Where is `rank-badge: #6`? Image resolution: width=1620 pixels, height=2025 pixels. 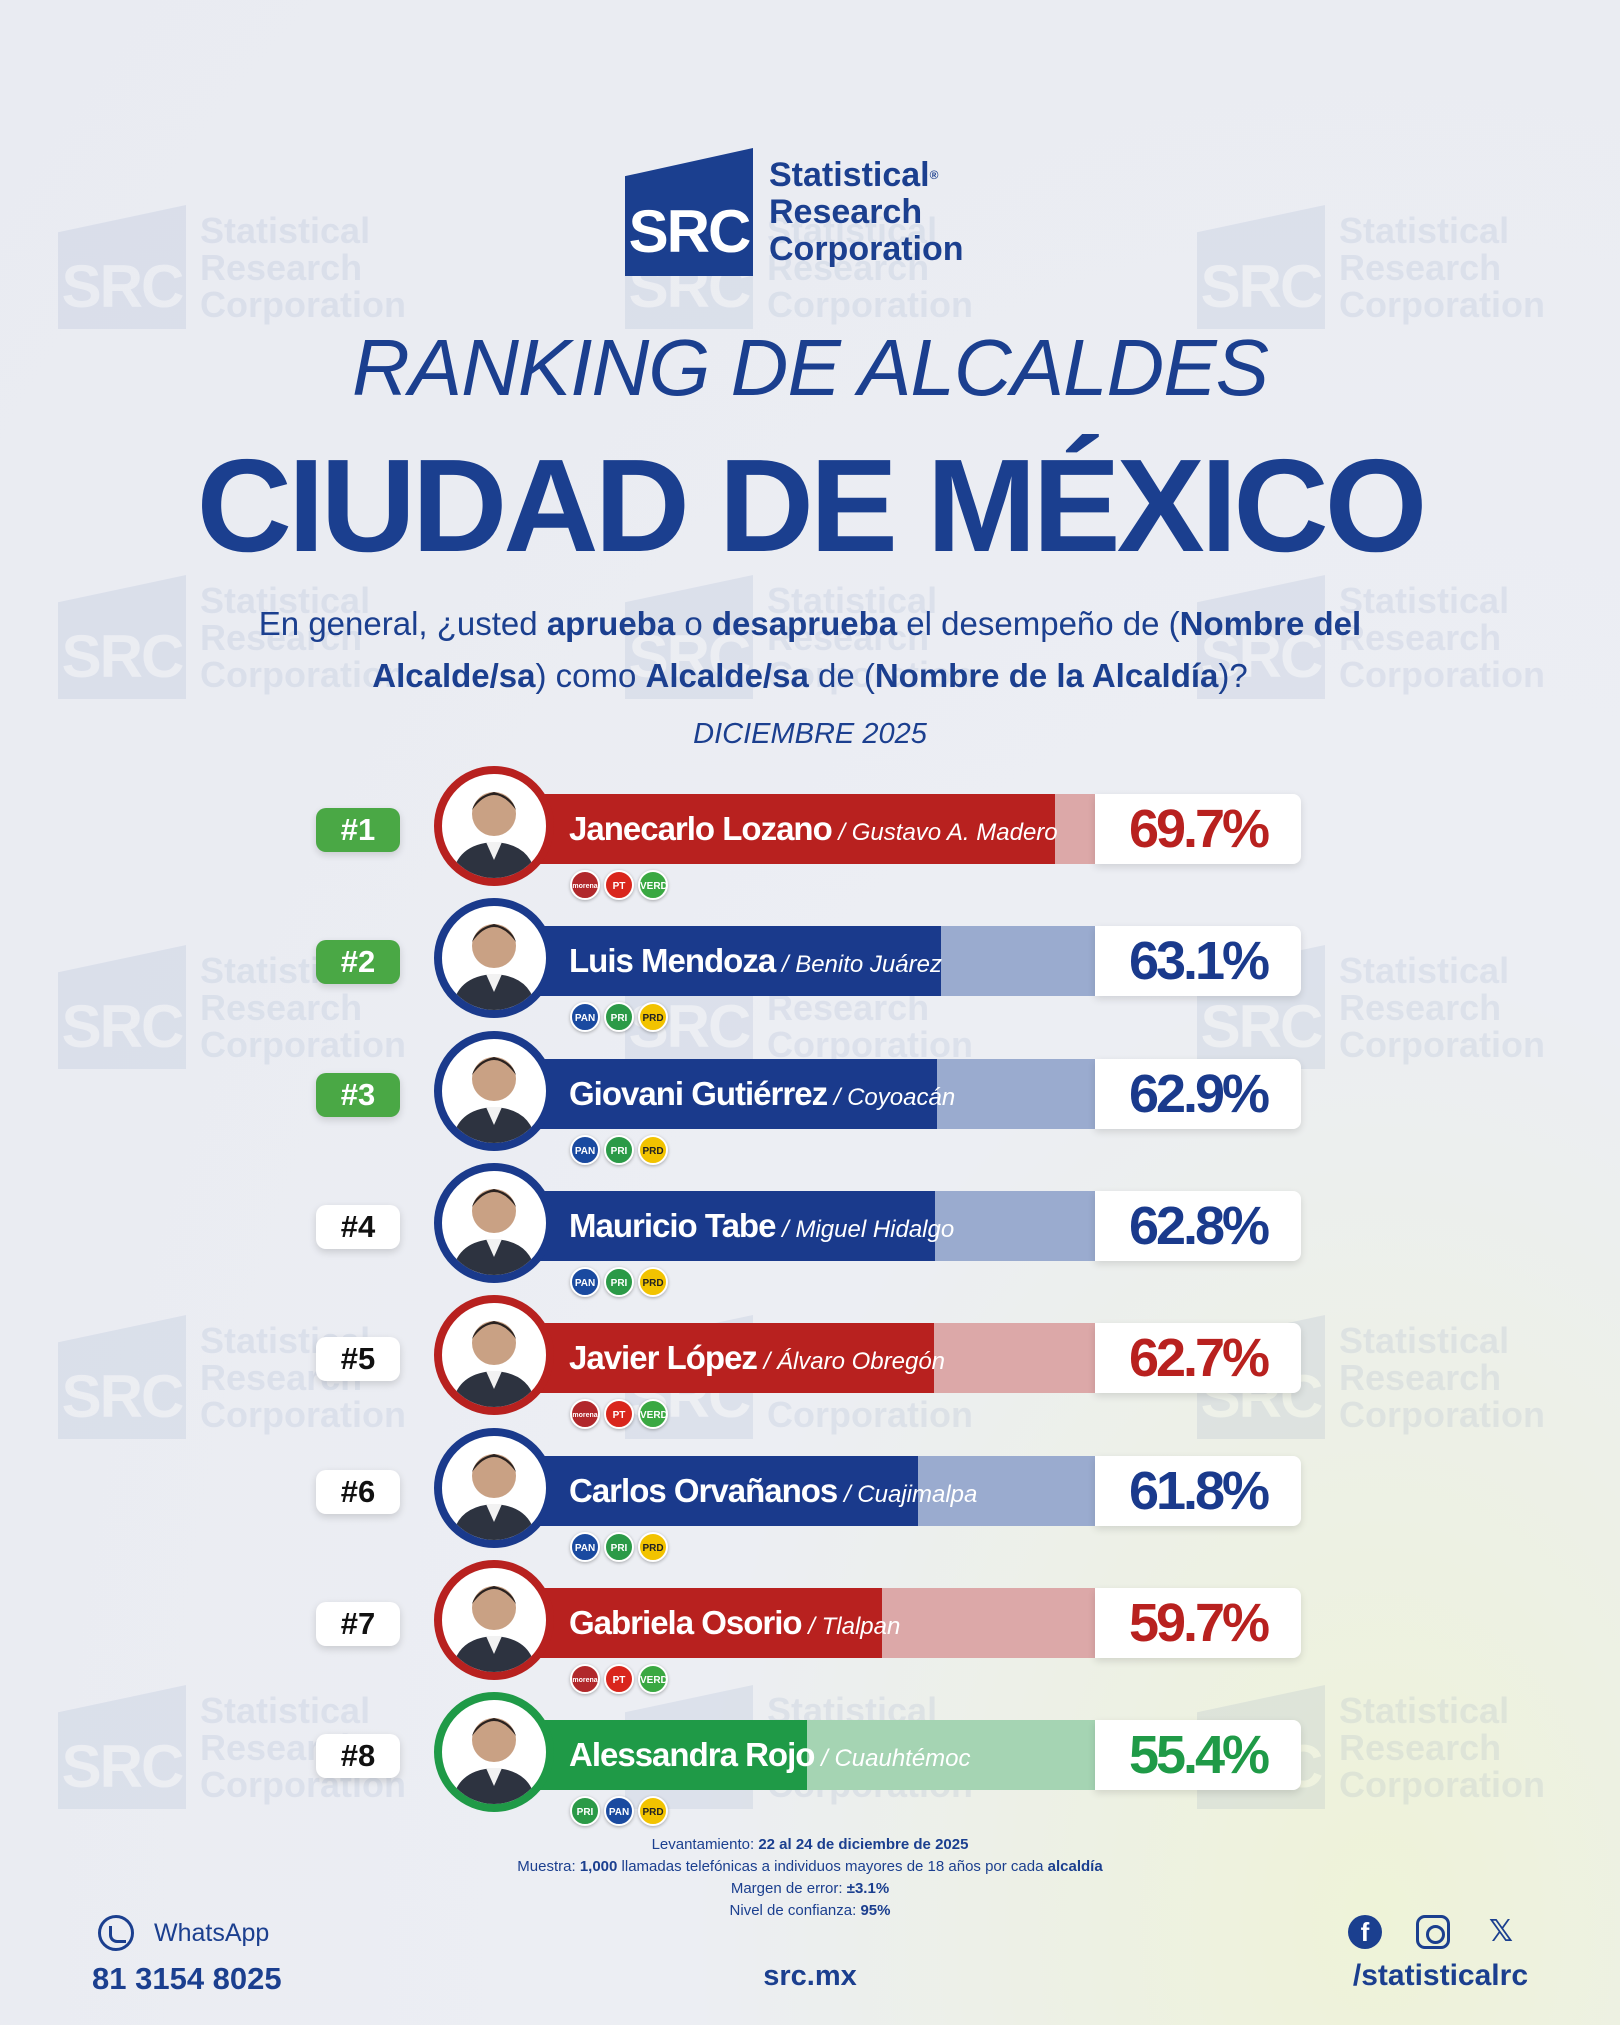
rank-badge: #6 is located at coordinates (358, 1491).